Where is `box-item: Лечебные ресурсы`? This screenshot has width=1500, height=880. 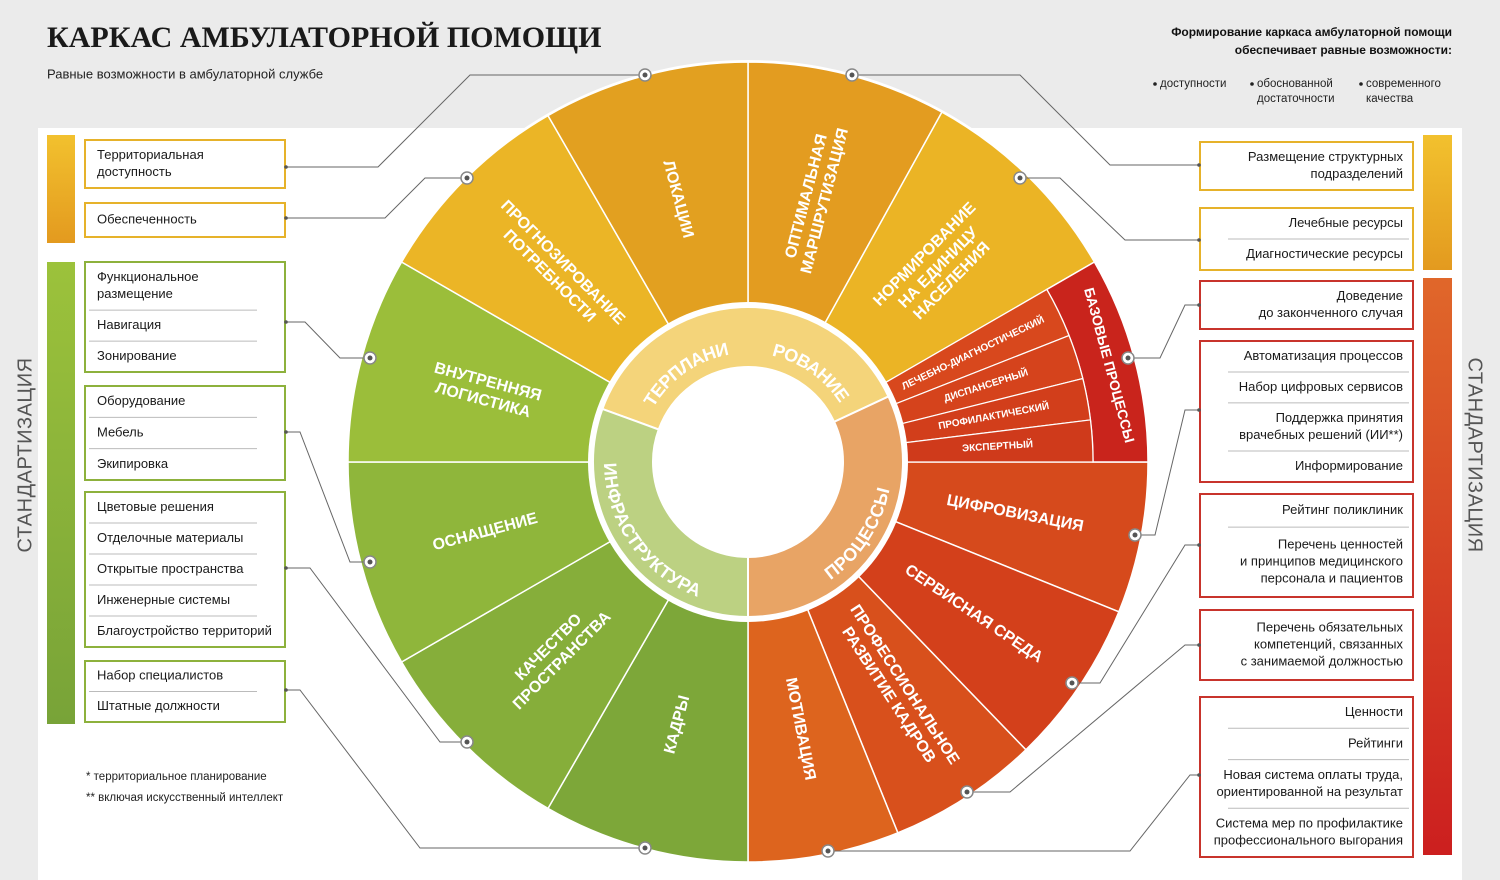 box-item: Лечебные ресурсы is located at coordinates (1346, 222).